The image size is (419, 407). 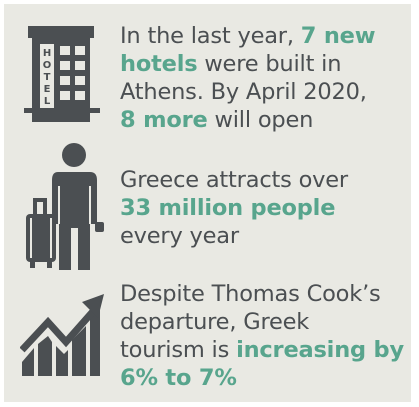 I want to click on body-text: In the last year,, so click(x=210, y=36).